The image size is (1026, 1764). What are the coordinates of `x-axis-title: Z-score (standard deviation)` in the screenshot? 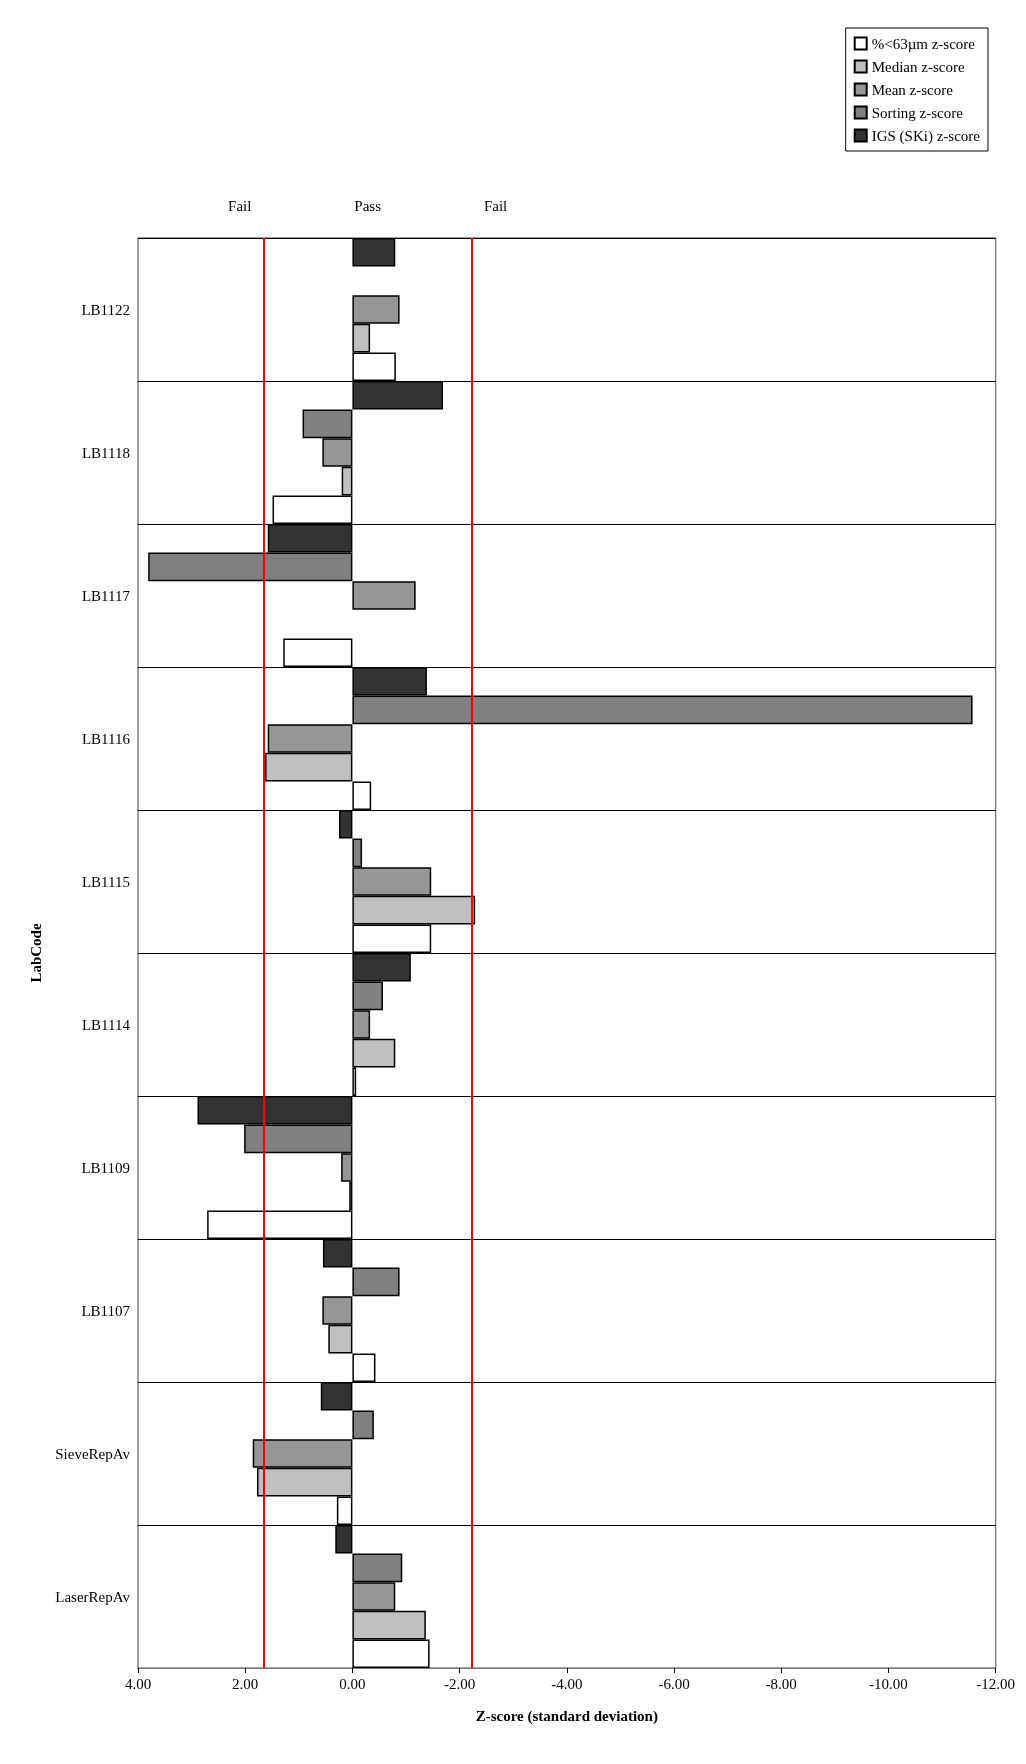 It's located at (566, 1716).